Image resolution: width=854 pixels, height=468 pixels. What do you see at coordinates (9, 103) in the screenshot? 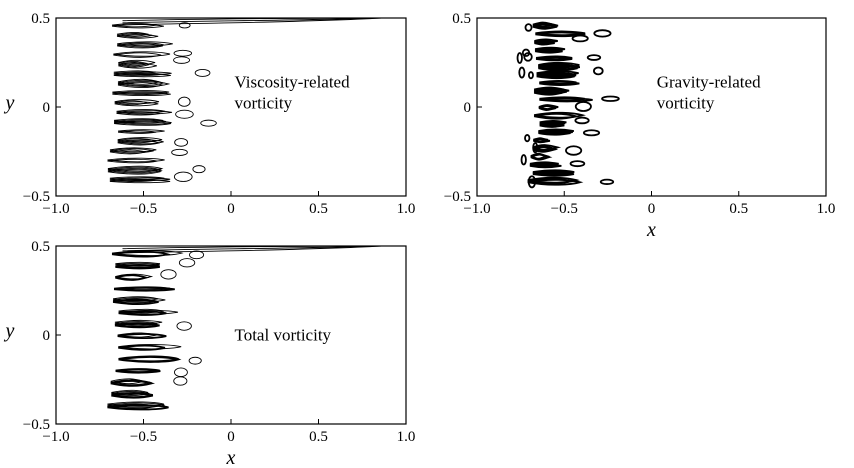
I see `y-axis-label: y` at bounding box center [9, 103].